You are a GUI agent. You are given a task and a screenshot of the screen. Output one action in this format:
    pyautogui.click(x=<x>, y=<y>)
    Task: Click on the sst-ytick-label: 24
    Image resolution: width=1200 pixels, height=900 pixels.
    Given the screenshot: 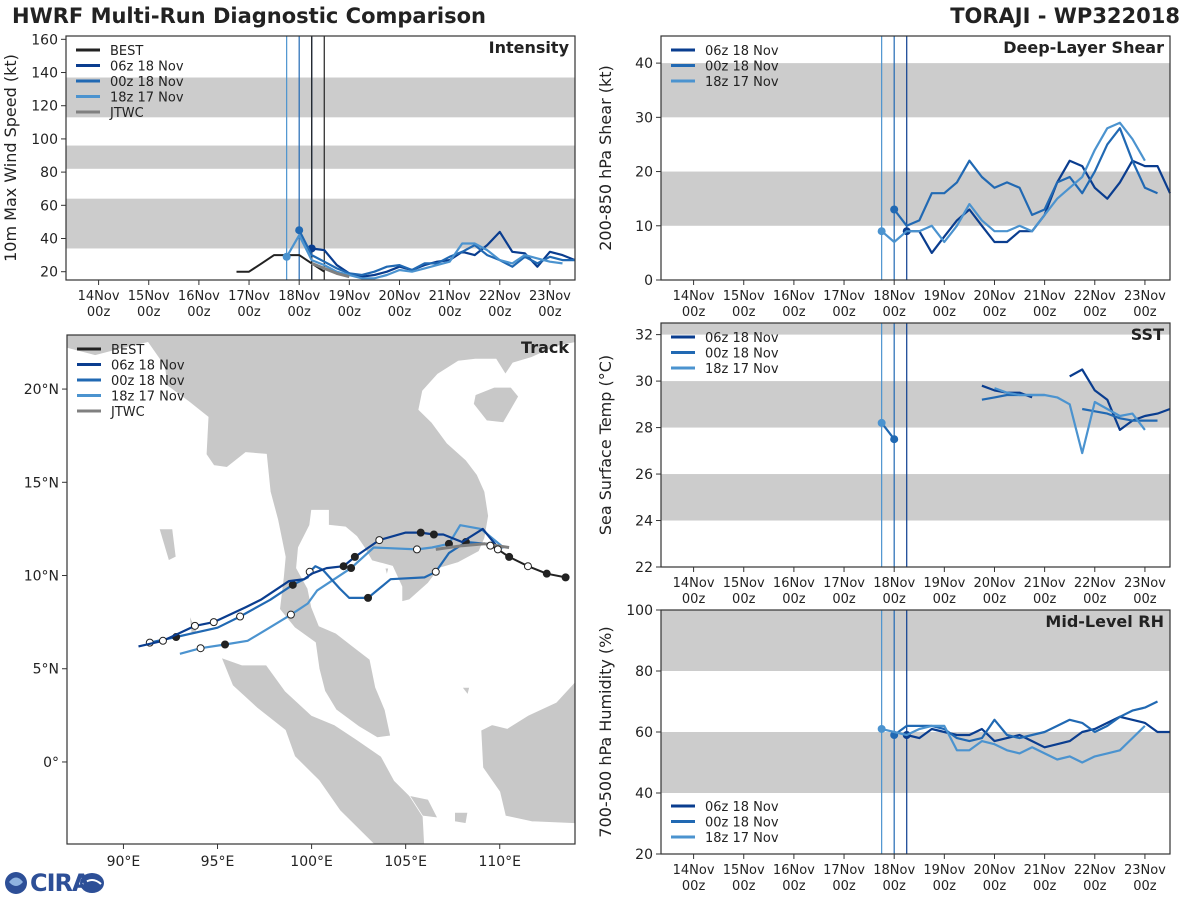 What is the action you would take?
    pyautogui.click(x=644, y=522)
    